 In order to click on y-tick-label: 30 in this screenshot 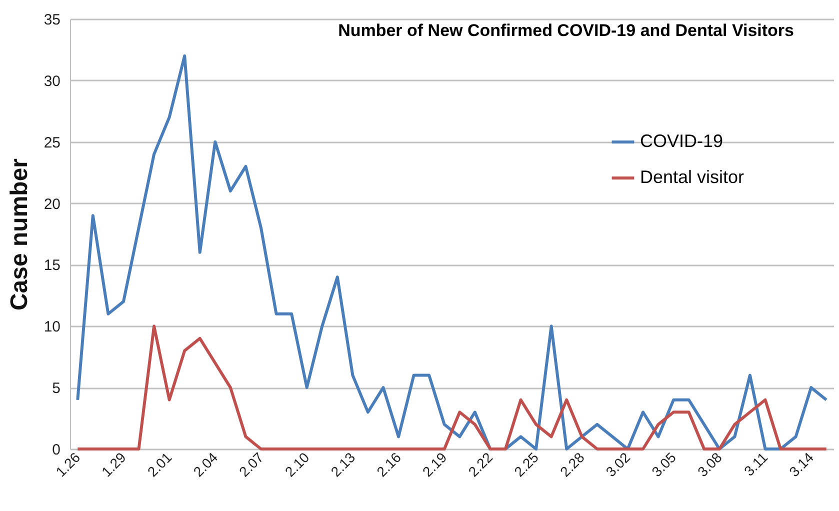, I will do `click(52, 81)`.